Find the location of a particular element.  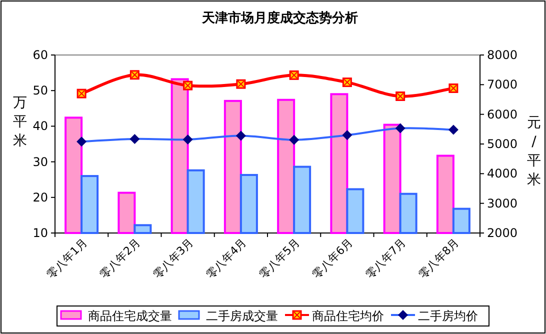

x-tick-label: 零八年4月 is located at coordinates (227, 259).